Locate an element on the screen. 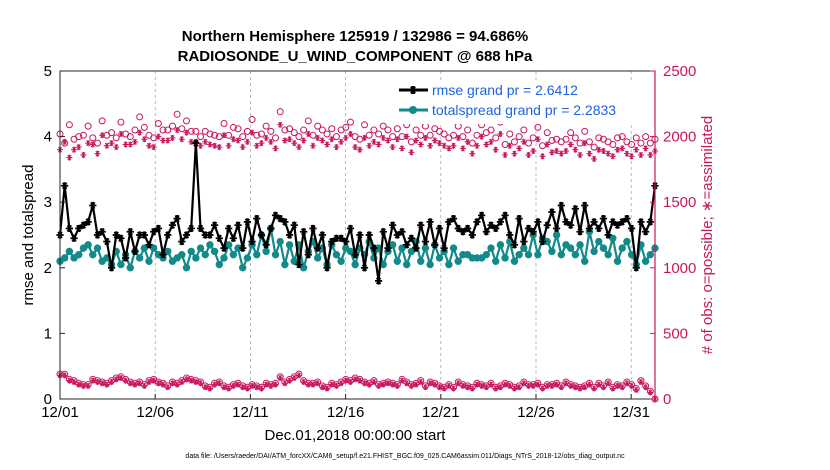 This screenshot has width=830, height=470. x-tick-label: 12/06 is located at coordinates (155, 412).